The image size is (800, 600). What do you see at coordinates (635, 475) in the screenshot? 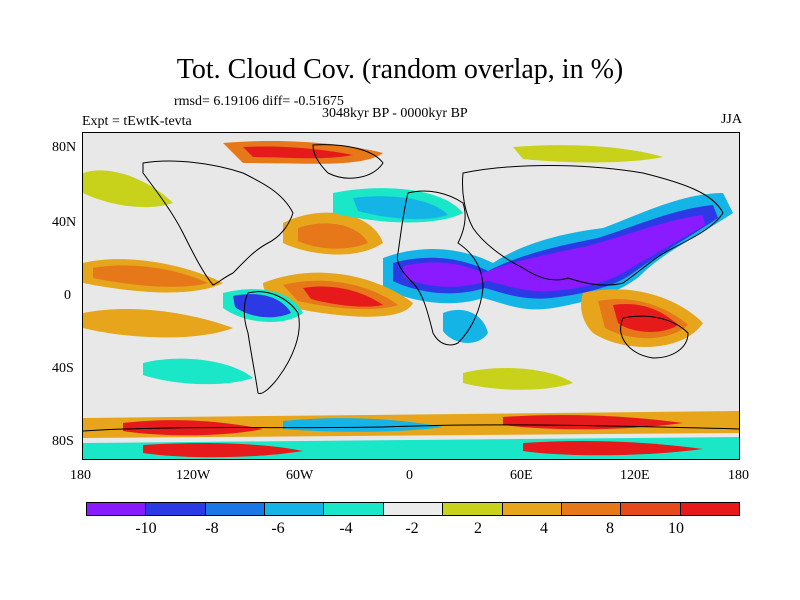
I see `lon-label-120e: 120E` at bounding box center [635, 475].